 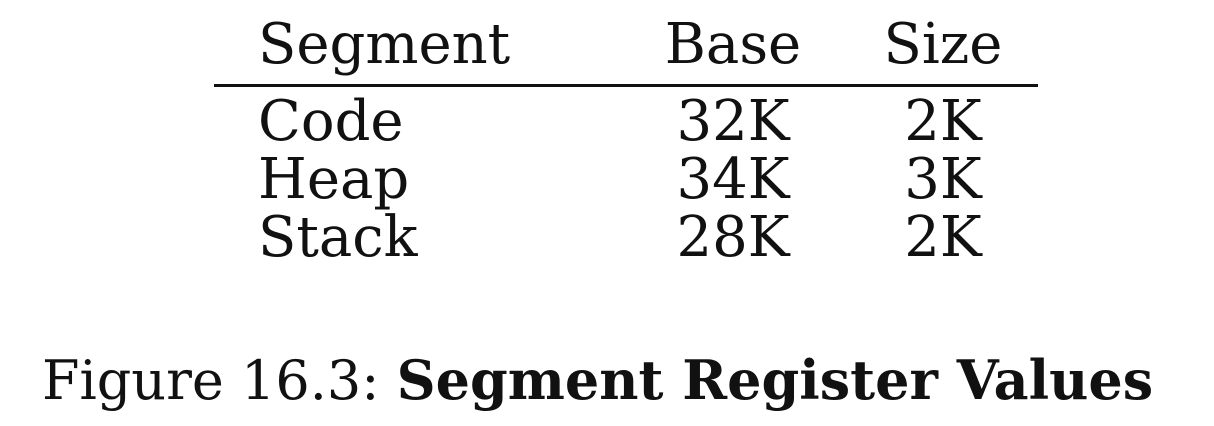 What do you see at coordinates (626, 180) in the screenshot?
I see `table-row: Heap 34K 3K` at bounding box center [626, 180].